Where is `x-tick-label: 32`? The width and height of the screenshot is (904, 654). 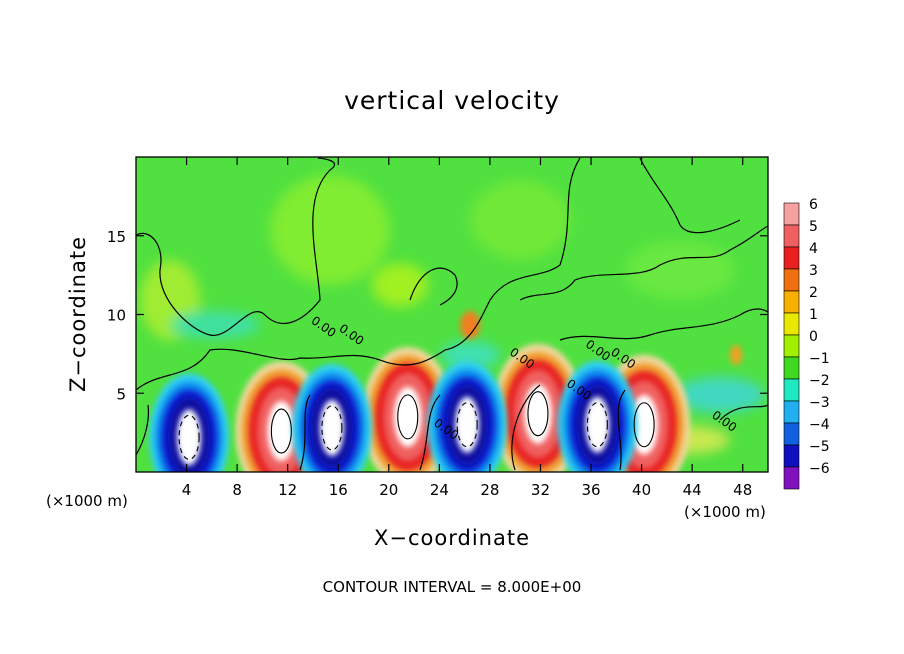 x-tick-label: 32 is located at coordinates (540, 490).